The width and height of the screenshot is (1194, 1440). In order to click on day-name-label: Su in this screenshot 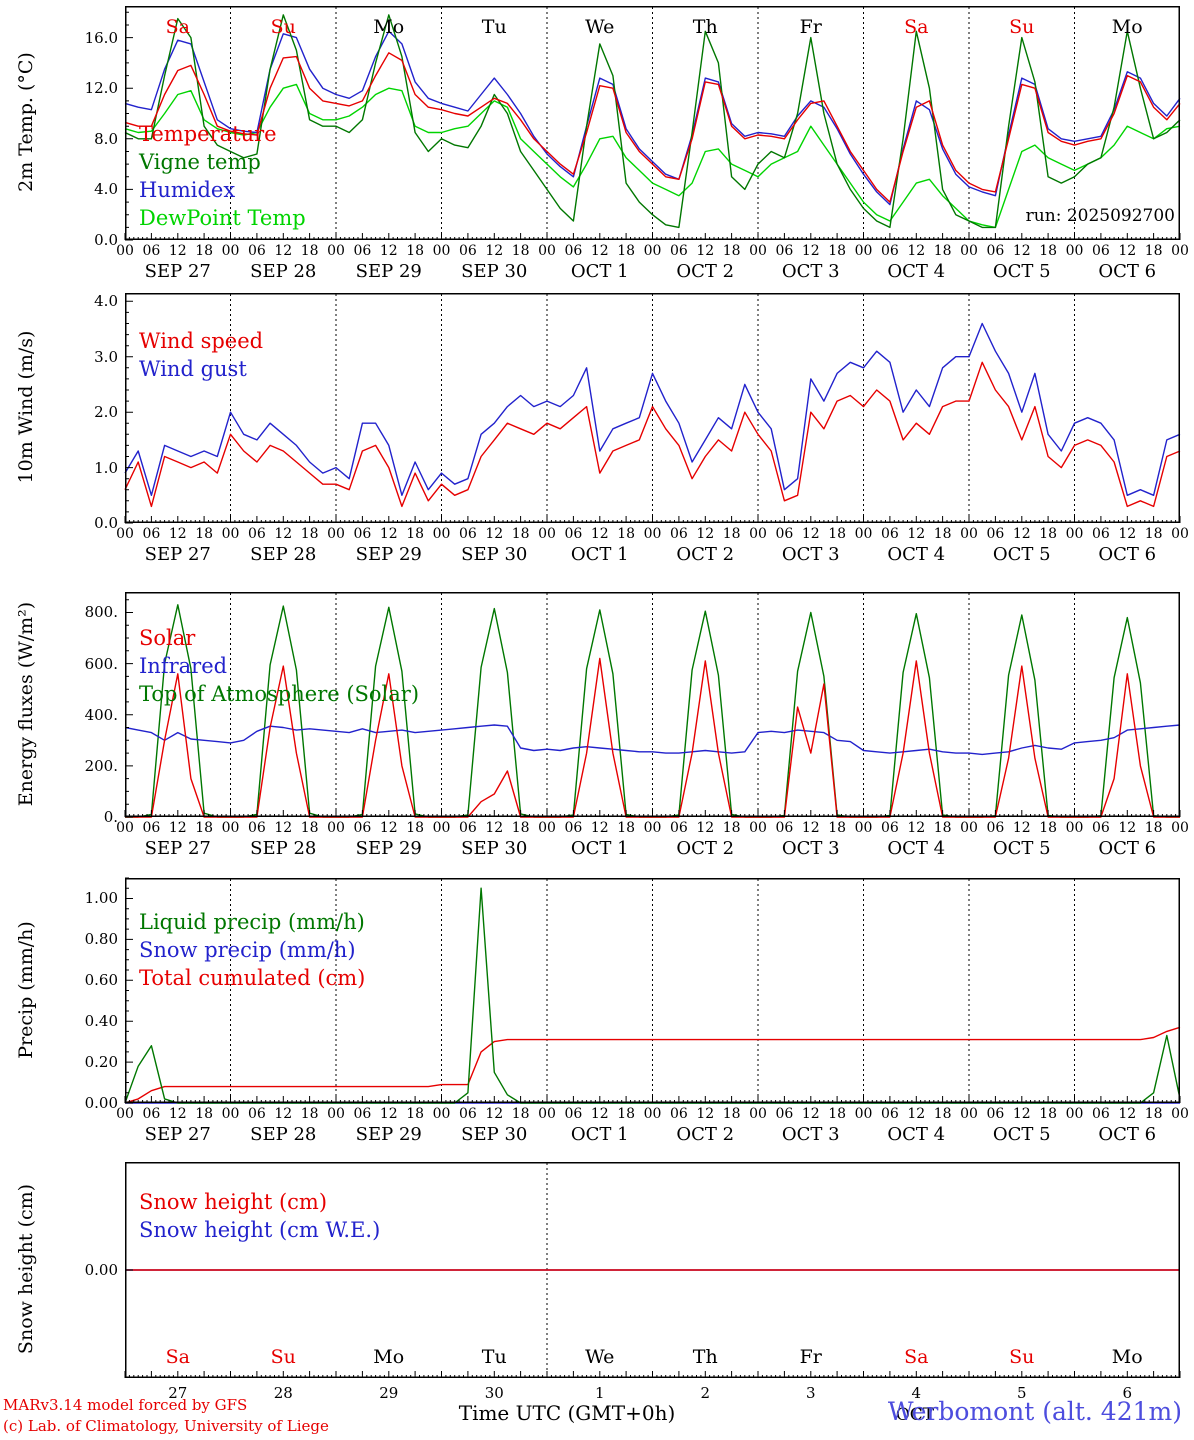, I will do `click(1022, 1357)`.